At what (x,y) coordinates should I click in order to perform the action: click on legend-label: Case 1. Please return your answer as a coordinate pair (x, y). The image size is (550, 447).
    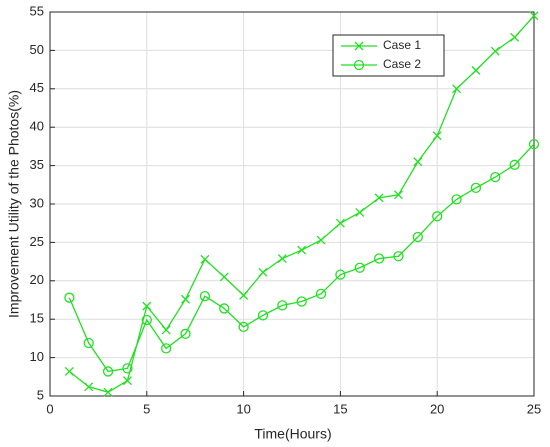
    Looking at the image, I should click on (402, 45).